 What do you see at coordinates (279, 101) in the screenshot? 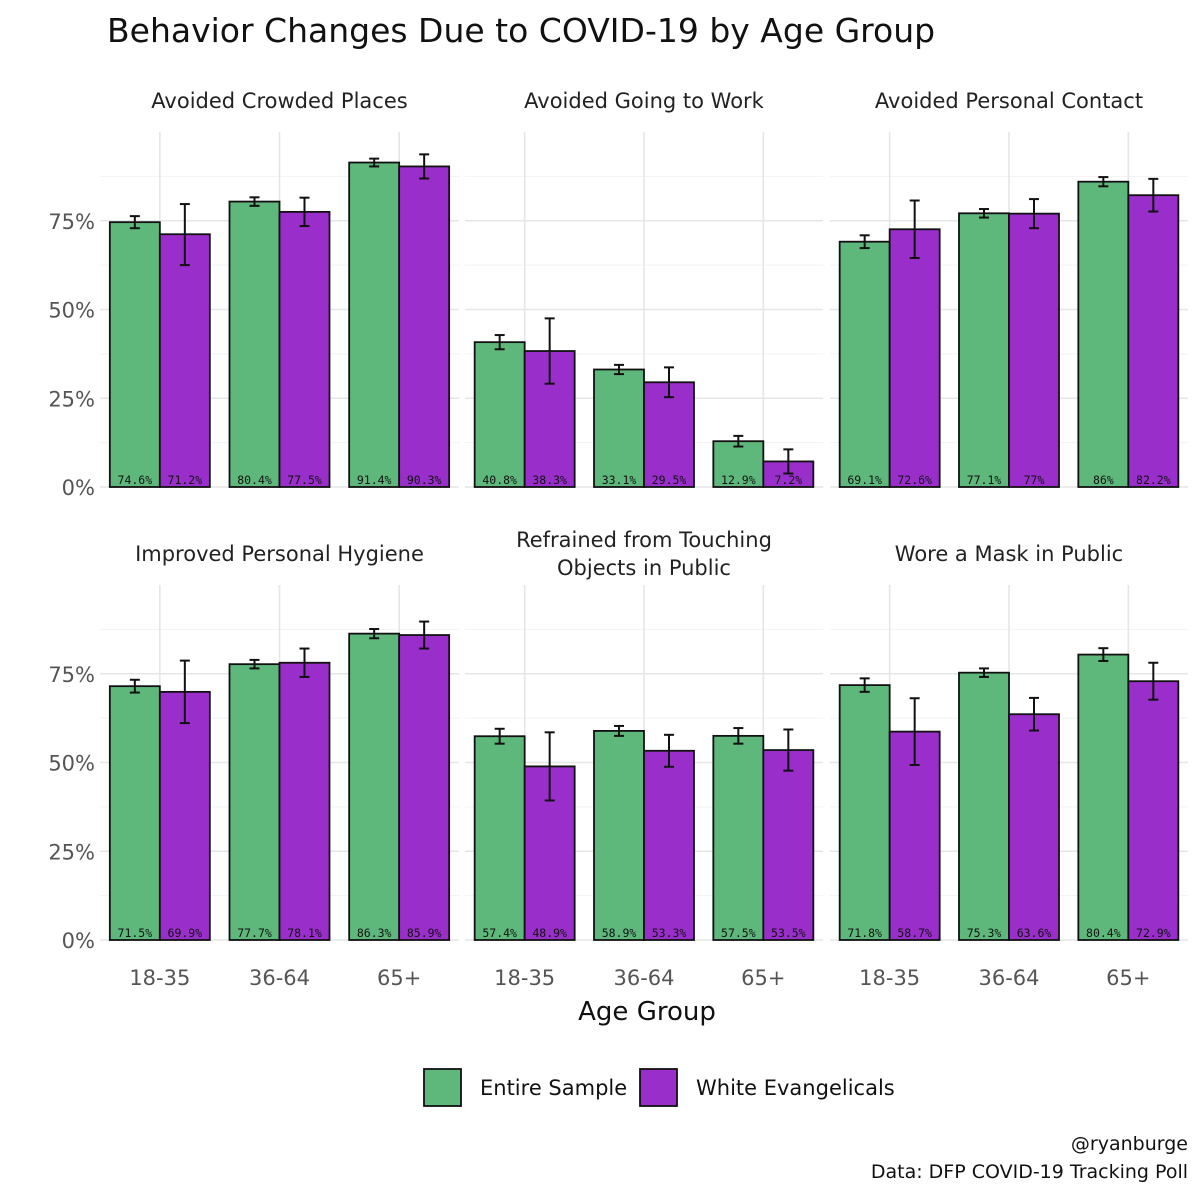
I see `facet-title: Avoided Crowded Places` at bounding box center [279, 101].